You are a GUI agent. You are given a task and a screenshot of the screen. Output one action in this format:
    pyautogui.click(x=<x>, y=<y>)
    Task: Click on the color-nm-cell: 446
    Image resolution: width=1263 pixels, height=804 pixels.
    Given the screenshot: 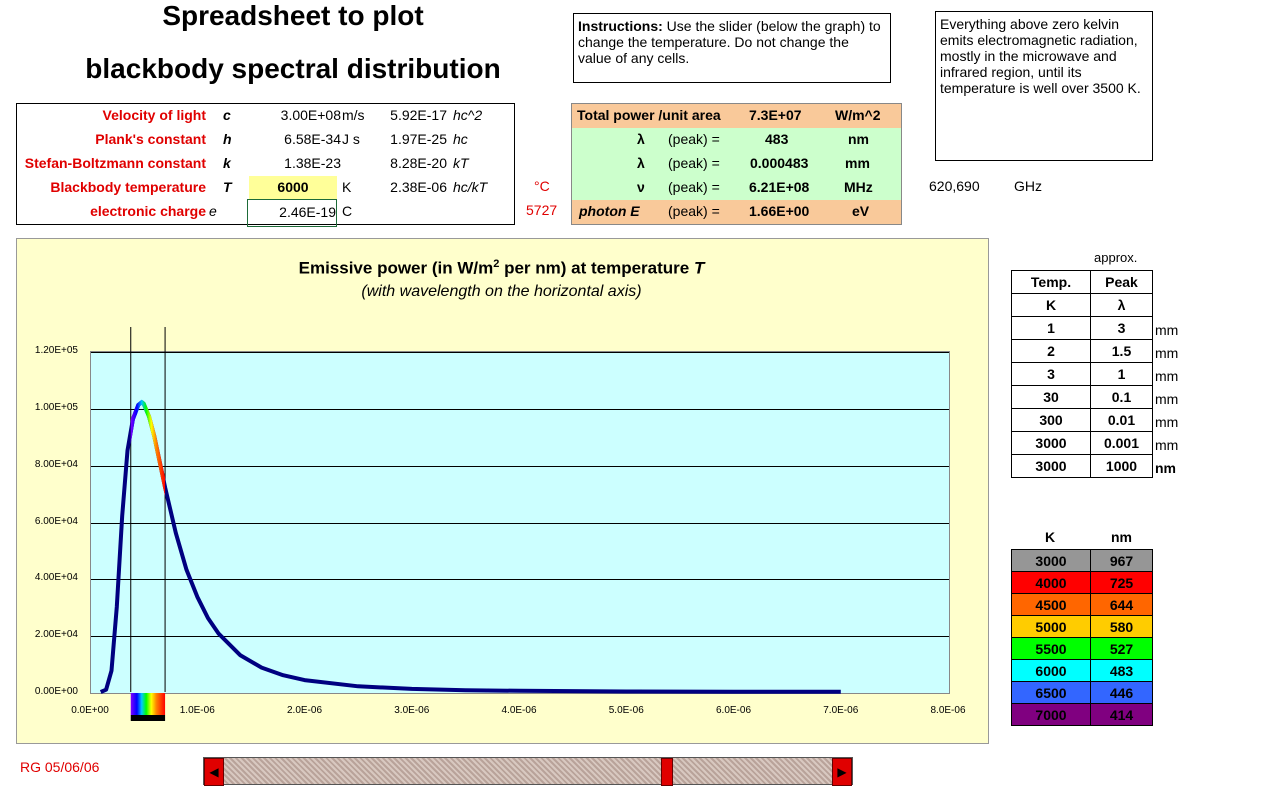 What is the action you would take?
    pyautogui.click(x=1121, y=692)
    